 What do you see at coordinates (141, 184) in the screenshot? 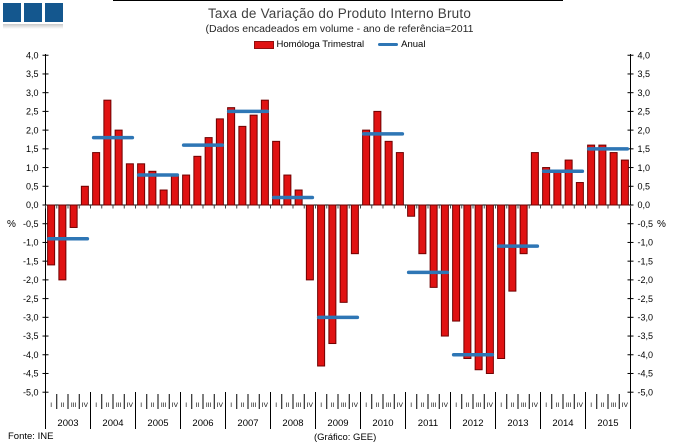
I see `bar-2005-I` at bounding box center [141, 184].